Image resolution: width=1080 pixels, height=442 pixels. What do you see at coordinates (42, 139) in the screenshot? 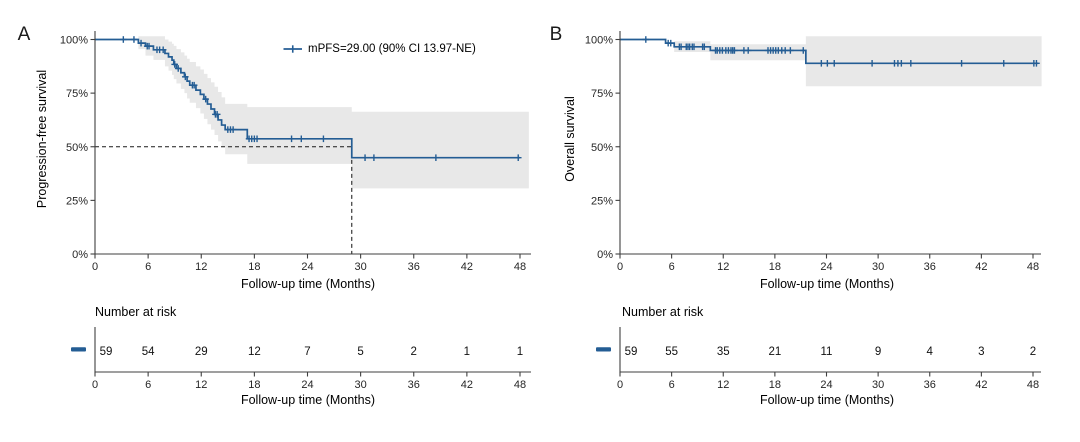
I see `panel-a-y-axis-title: Progression-free survival` at bounding box center [42, 139].